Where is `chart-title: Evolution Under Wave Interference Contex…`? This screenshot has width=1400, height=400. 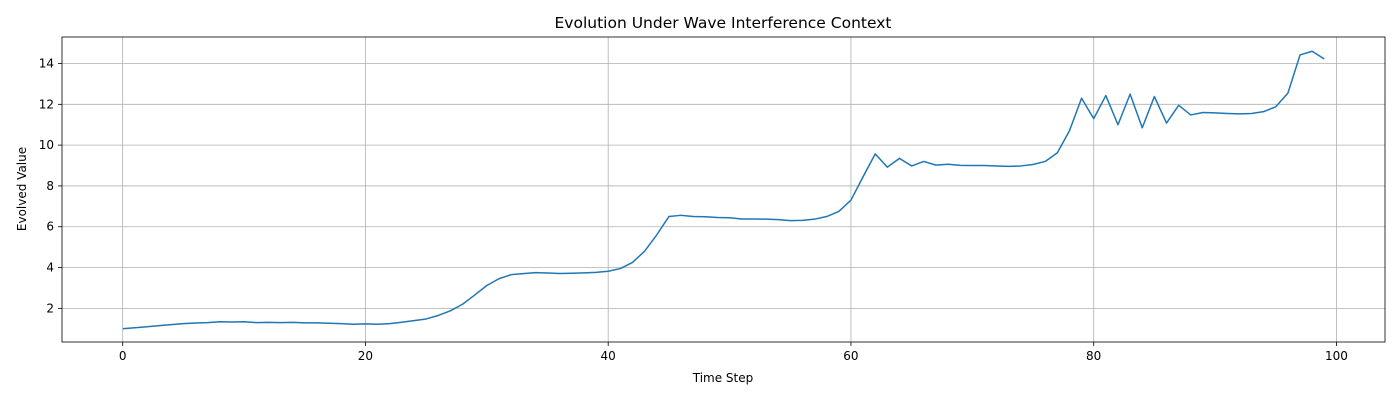 chart-title: Evolution Under Wave Interference Contex… is located at coordinates (723, 23).